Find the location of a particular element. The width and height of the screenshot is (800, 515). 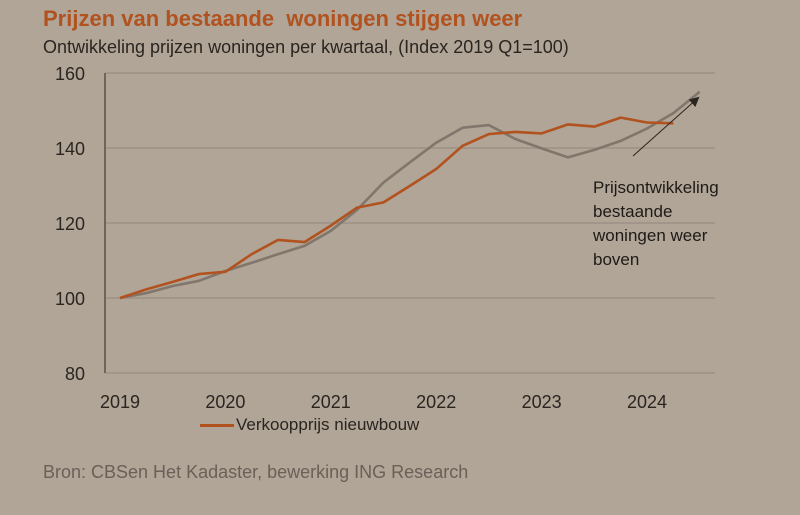

annotation-line: Prijsontwikkeling is located at coordinates (656, 187).